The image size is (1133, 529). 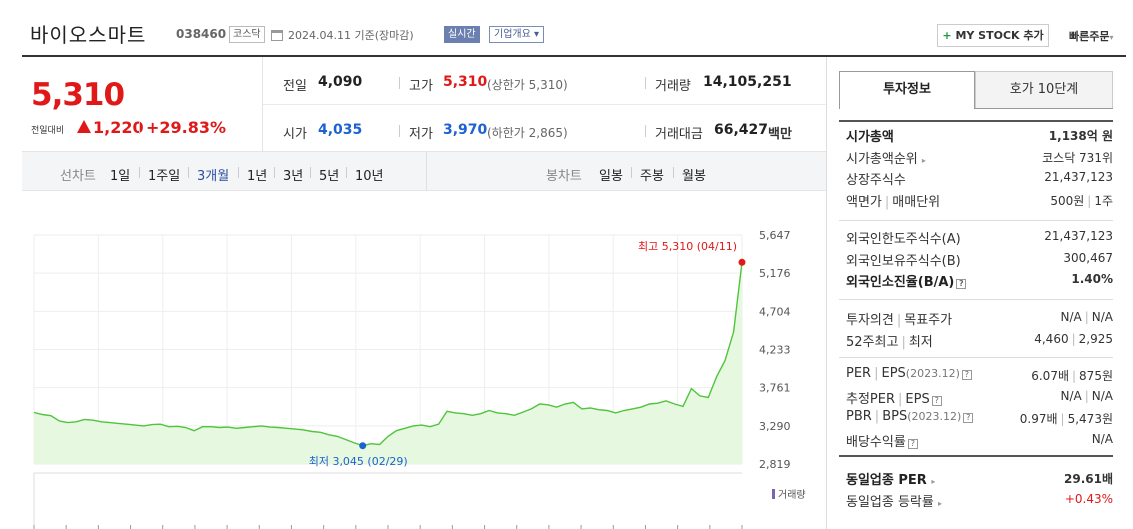 What do you see at coordinates (340, 82) in the screenshot?
I see `prev-close-value: 4,090` at bounding box center [340, 82].